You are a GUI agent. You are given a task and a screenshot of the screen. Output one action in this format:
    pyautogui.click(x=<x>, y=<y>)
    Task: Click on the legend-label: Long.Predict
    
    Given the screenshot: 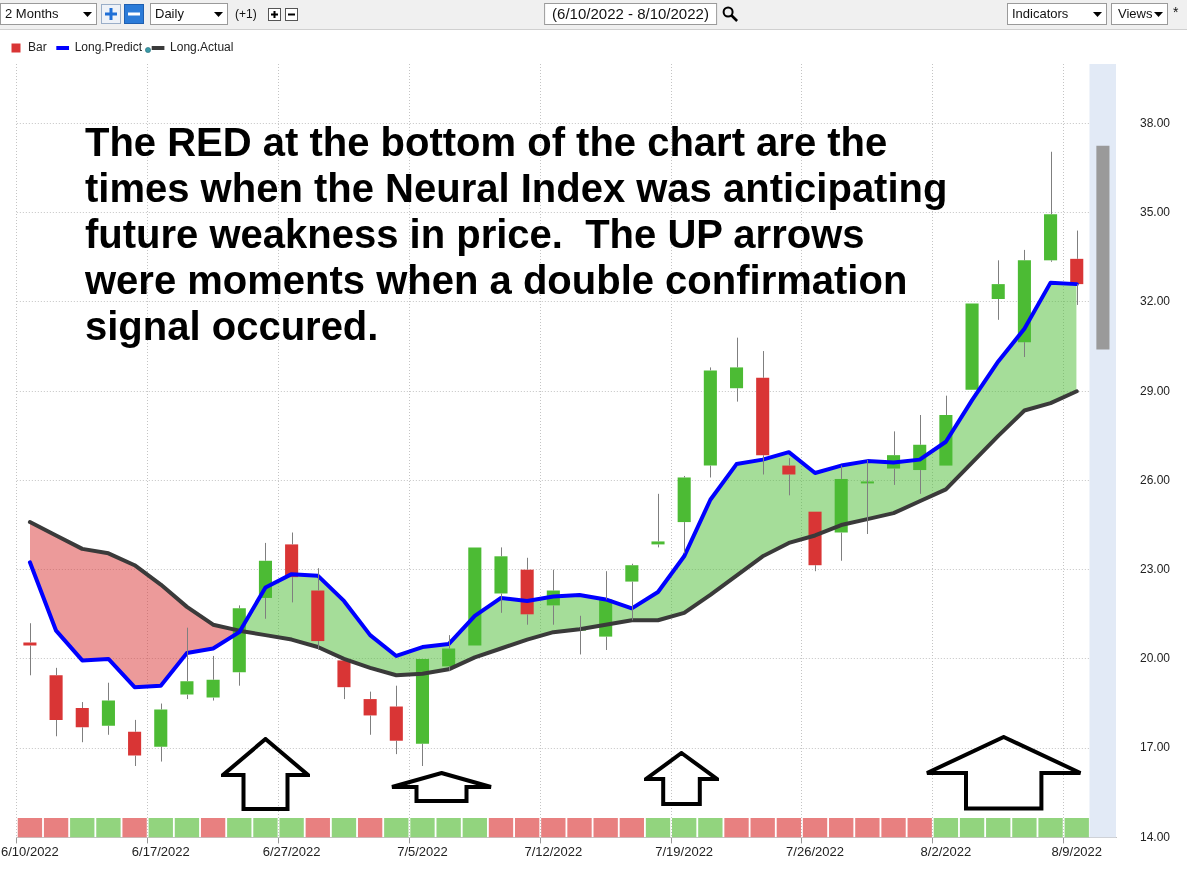 What is the action you would take?
    pyautogui.click(x=108, y=47)
    